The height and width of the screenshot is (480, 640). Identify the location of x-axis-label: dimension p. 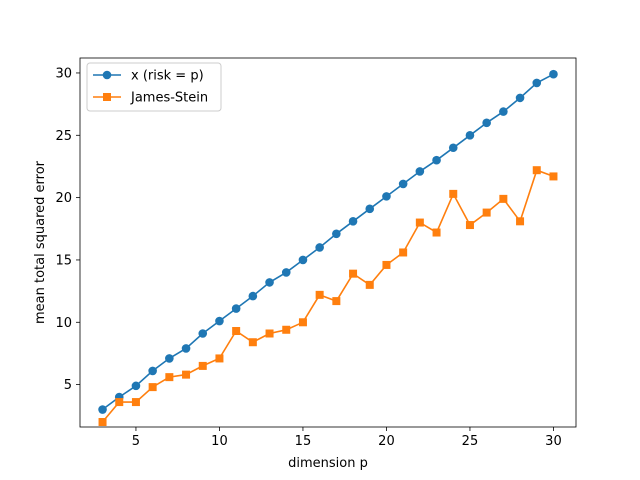
(328, 463).